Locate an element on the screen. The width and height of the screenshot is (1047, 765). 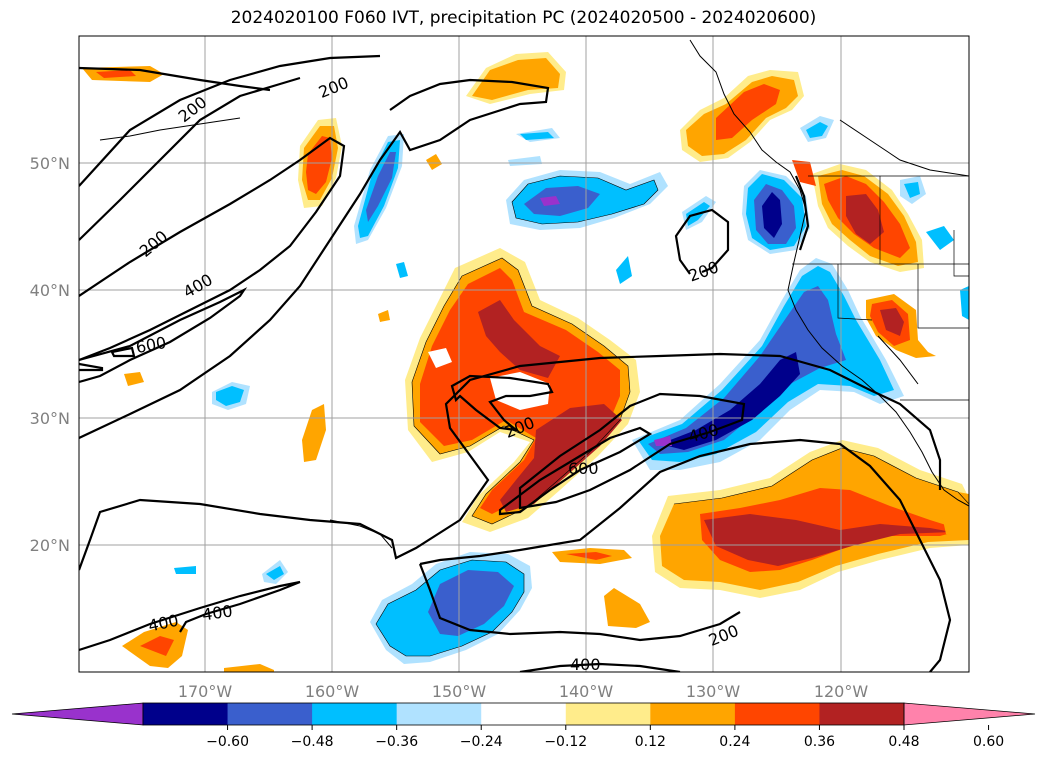
contour-label: 600 is located at coordinates (583, 468).